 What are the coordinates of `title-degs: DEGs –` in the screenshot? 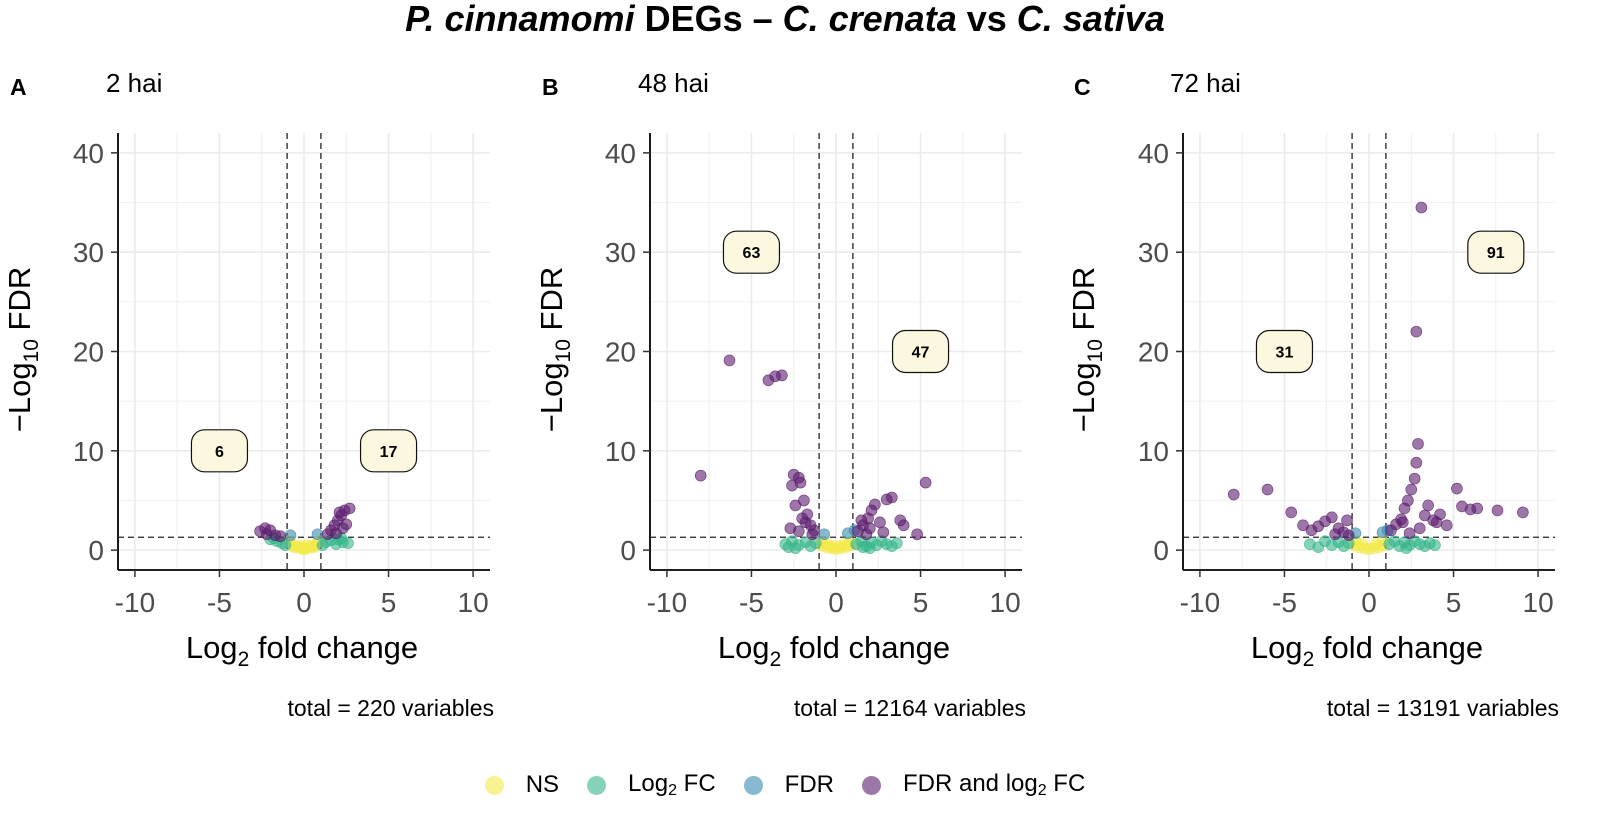 It's located at (708, 19).